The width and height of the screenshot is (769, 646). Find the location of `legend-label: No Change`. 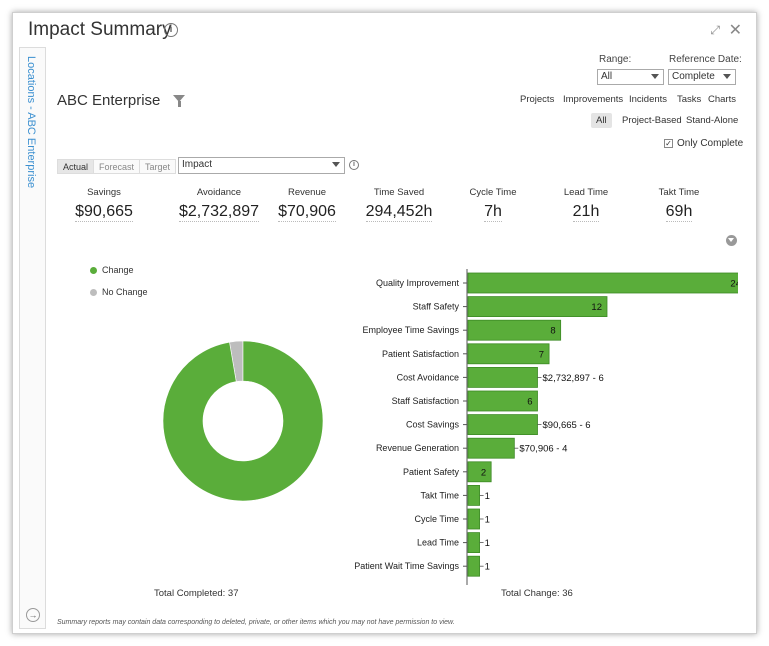

legend-label: No Change is located at coordinates (125, 292).